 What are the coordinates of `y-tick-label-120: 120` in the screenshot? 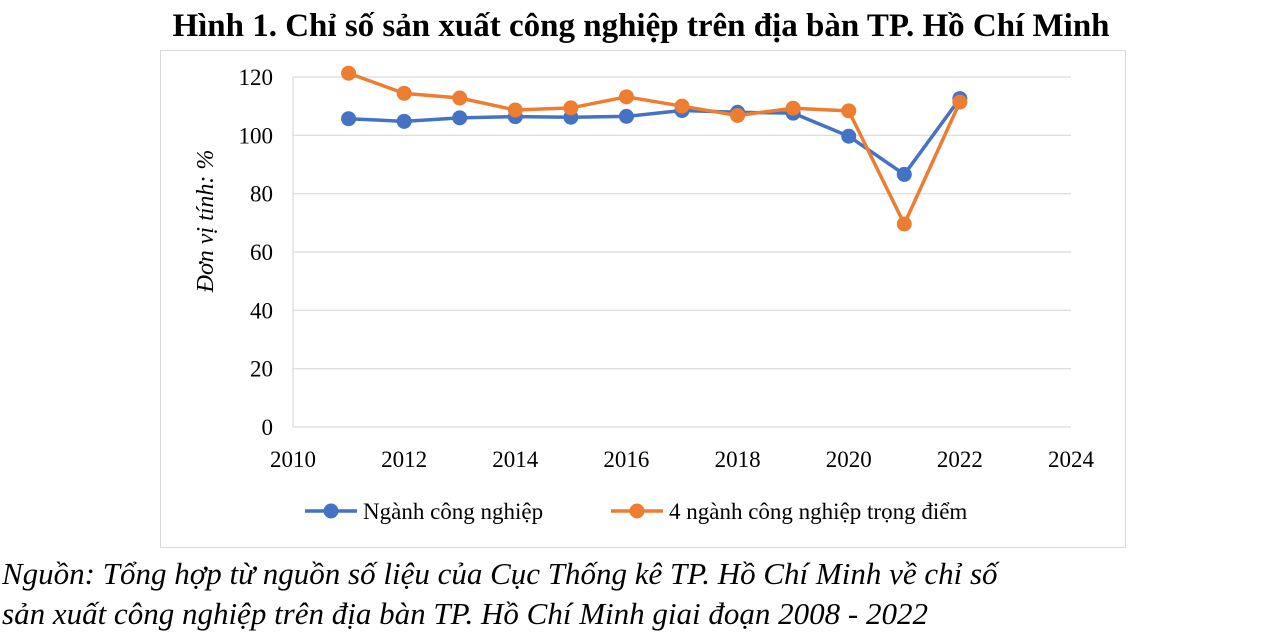 It's located at (256, 77).